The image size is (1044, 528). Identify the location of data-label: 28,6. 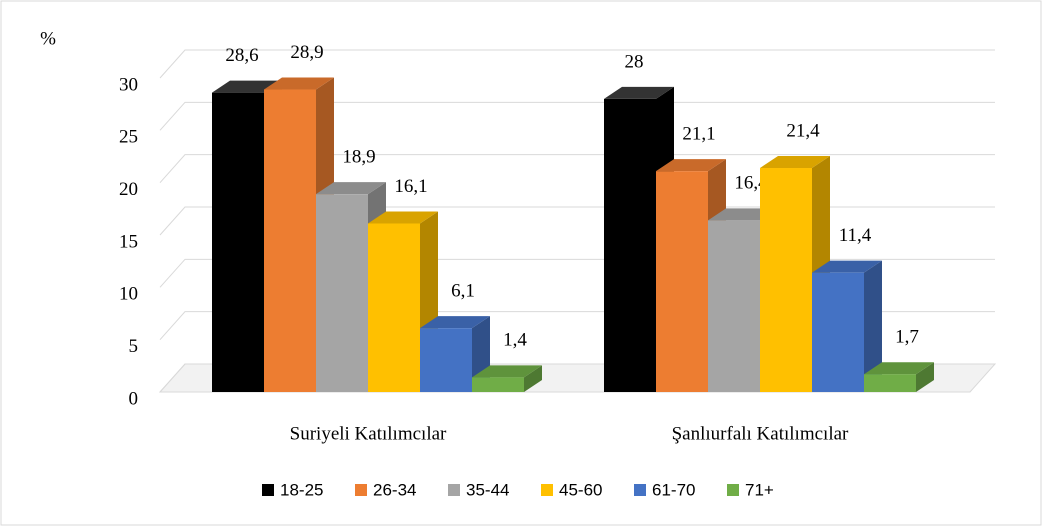
(241, 55).